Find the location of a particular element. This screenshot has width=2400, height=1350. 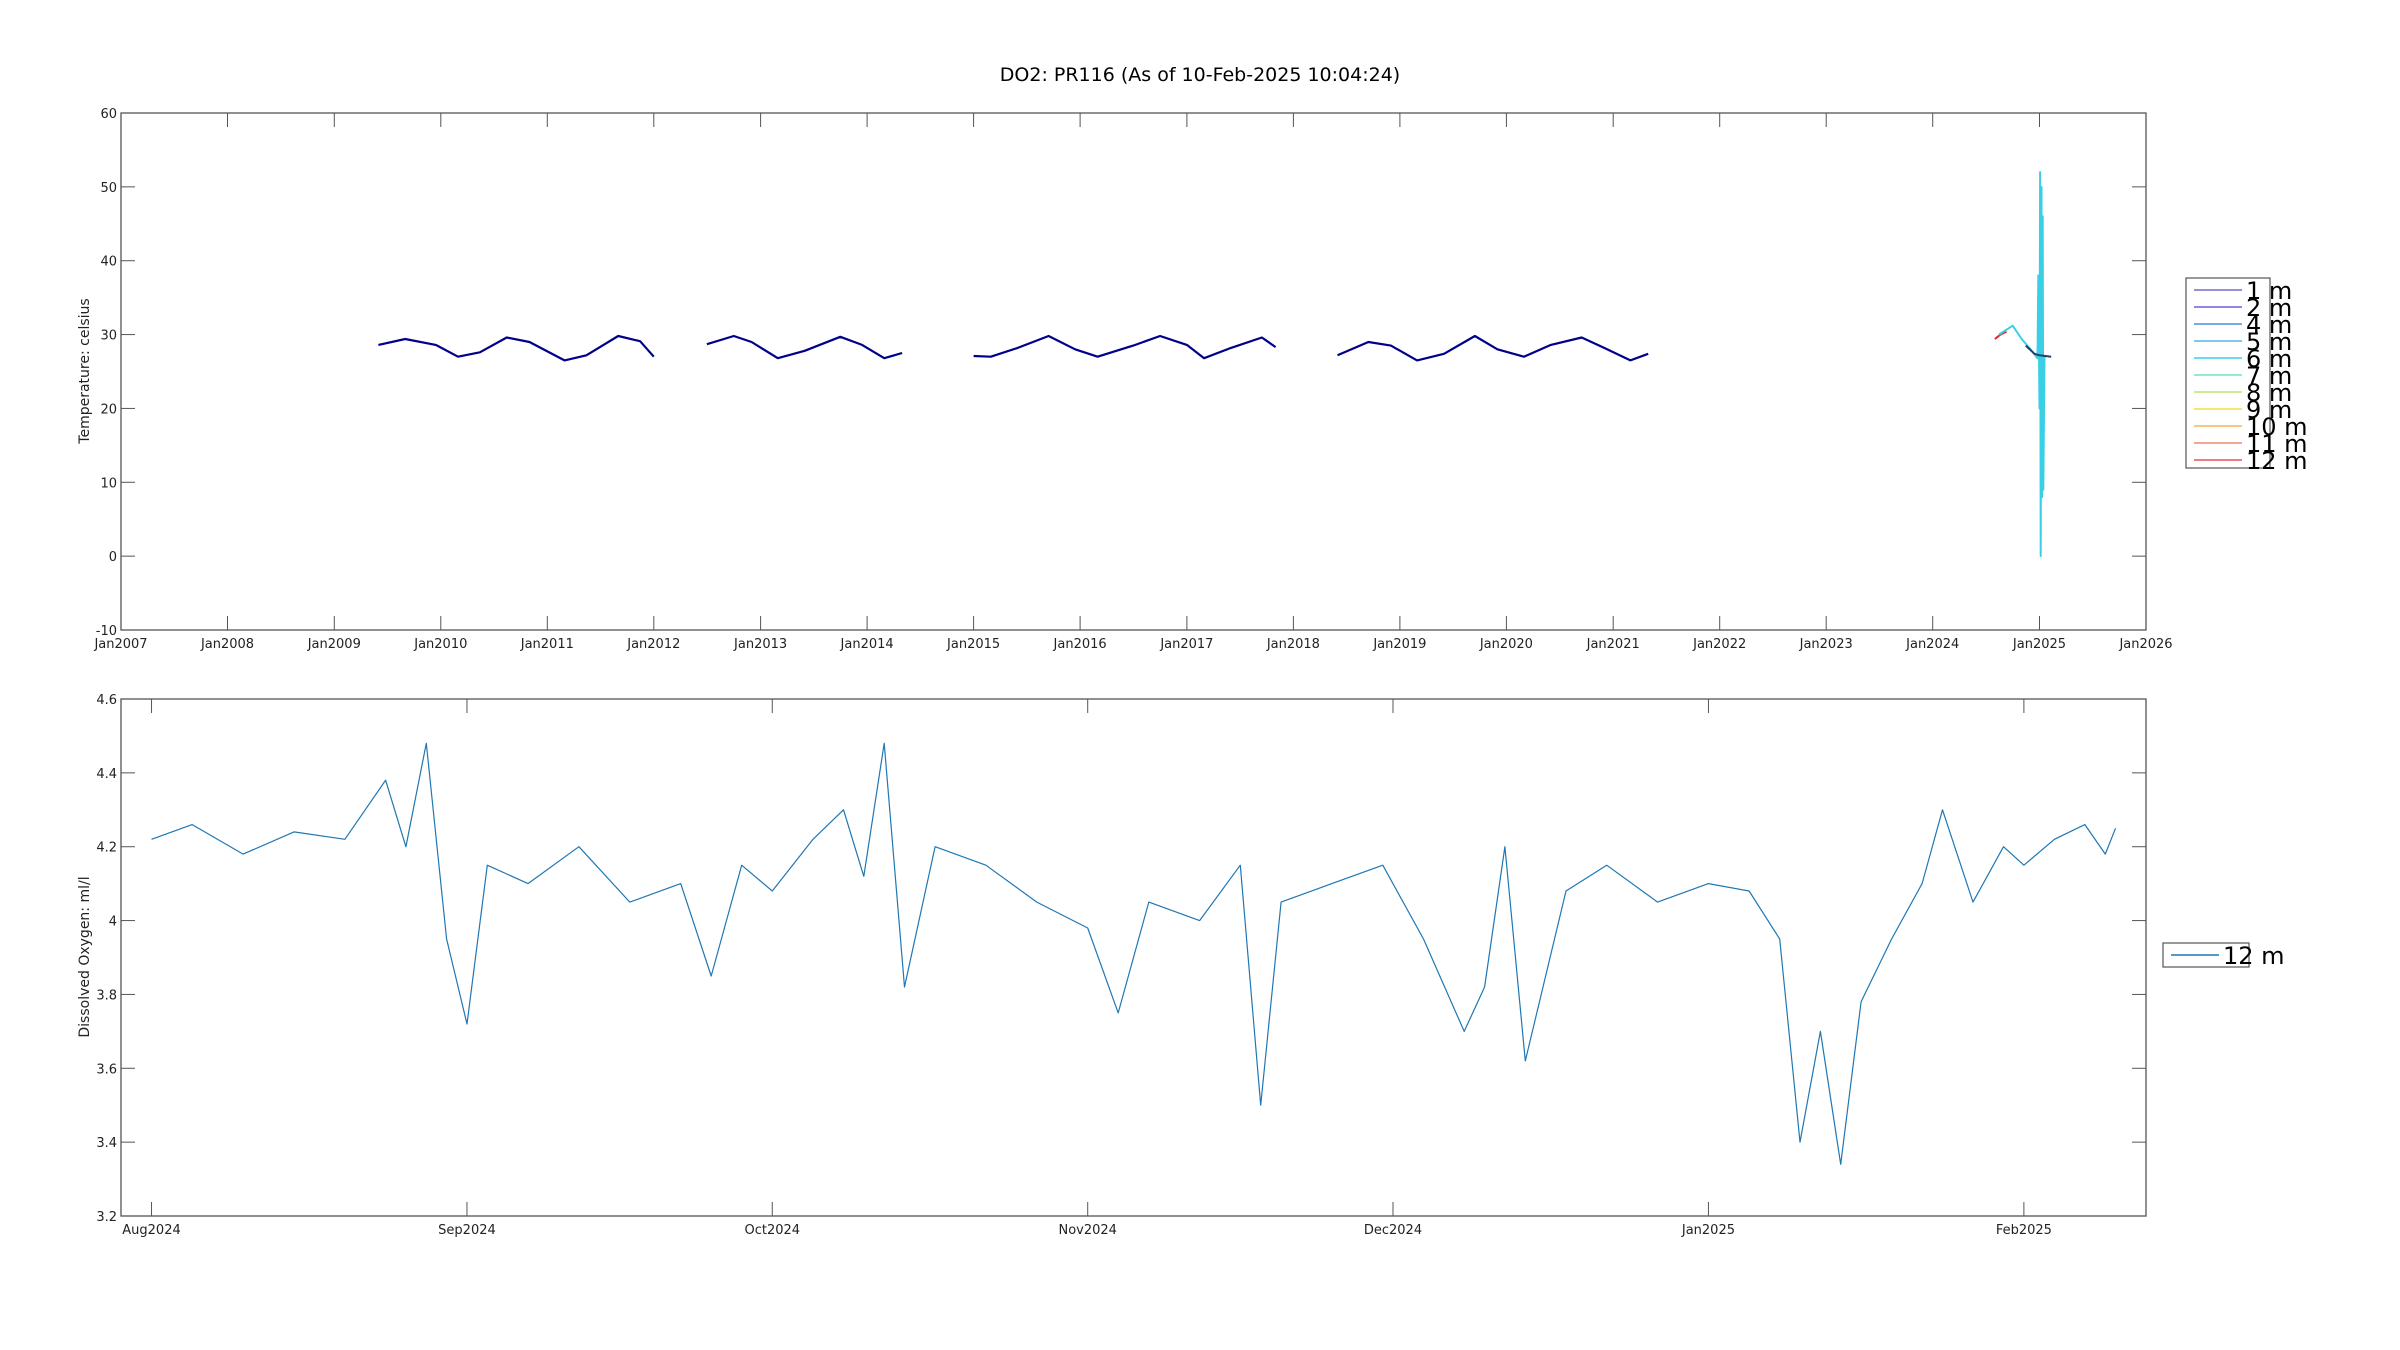

x-tick-label: Jan2008 is located at coordinates (227, 644).